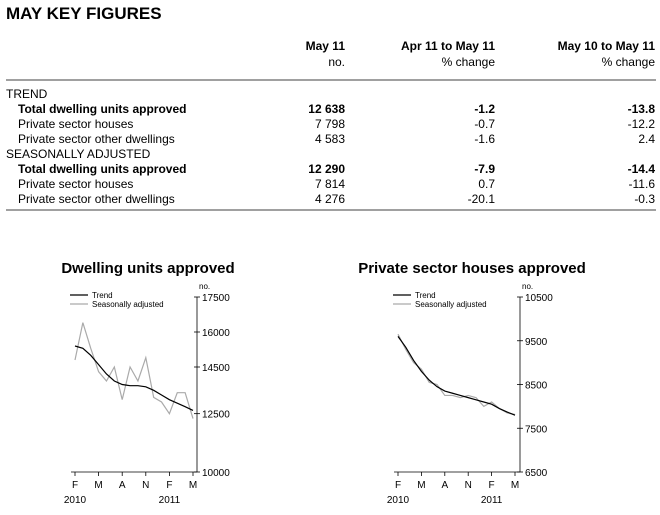 This screenshot has height=515, width=660. Describe the element at coordinates (539, 298) in the screenshot. I see `y-tick-label: 10500` at that location.